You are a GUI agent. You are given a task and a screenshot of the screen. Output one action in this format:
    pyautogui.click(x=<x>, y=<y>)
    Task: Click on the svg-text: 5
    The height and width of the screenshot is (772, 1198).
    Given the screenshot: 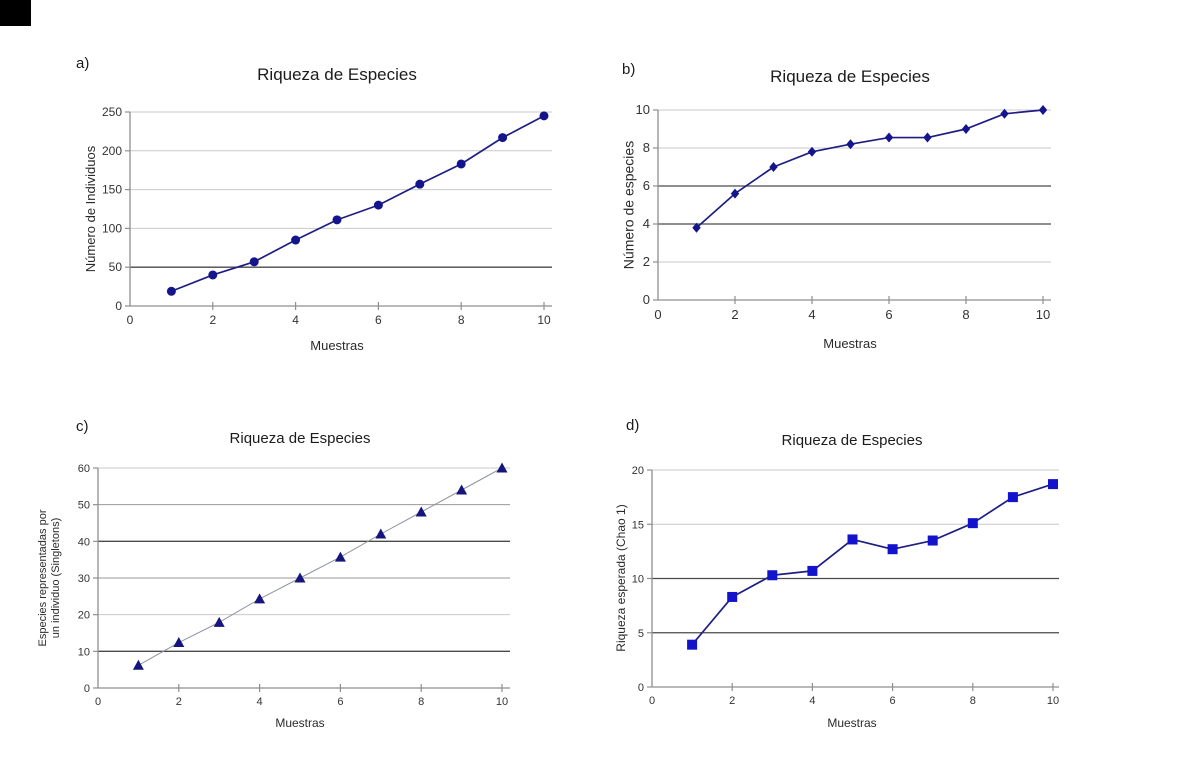 What is the action you would take?
    pyautogui.click(x=641, y=634)
    